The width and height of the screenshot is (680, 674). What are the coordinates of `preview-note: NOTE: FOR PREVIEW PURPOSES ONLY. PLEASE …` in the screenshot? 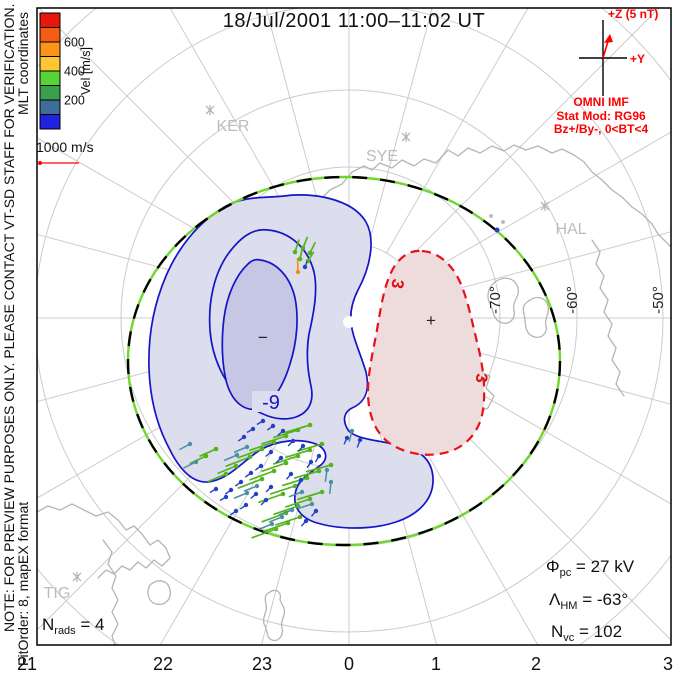 It's located at (9, 317).